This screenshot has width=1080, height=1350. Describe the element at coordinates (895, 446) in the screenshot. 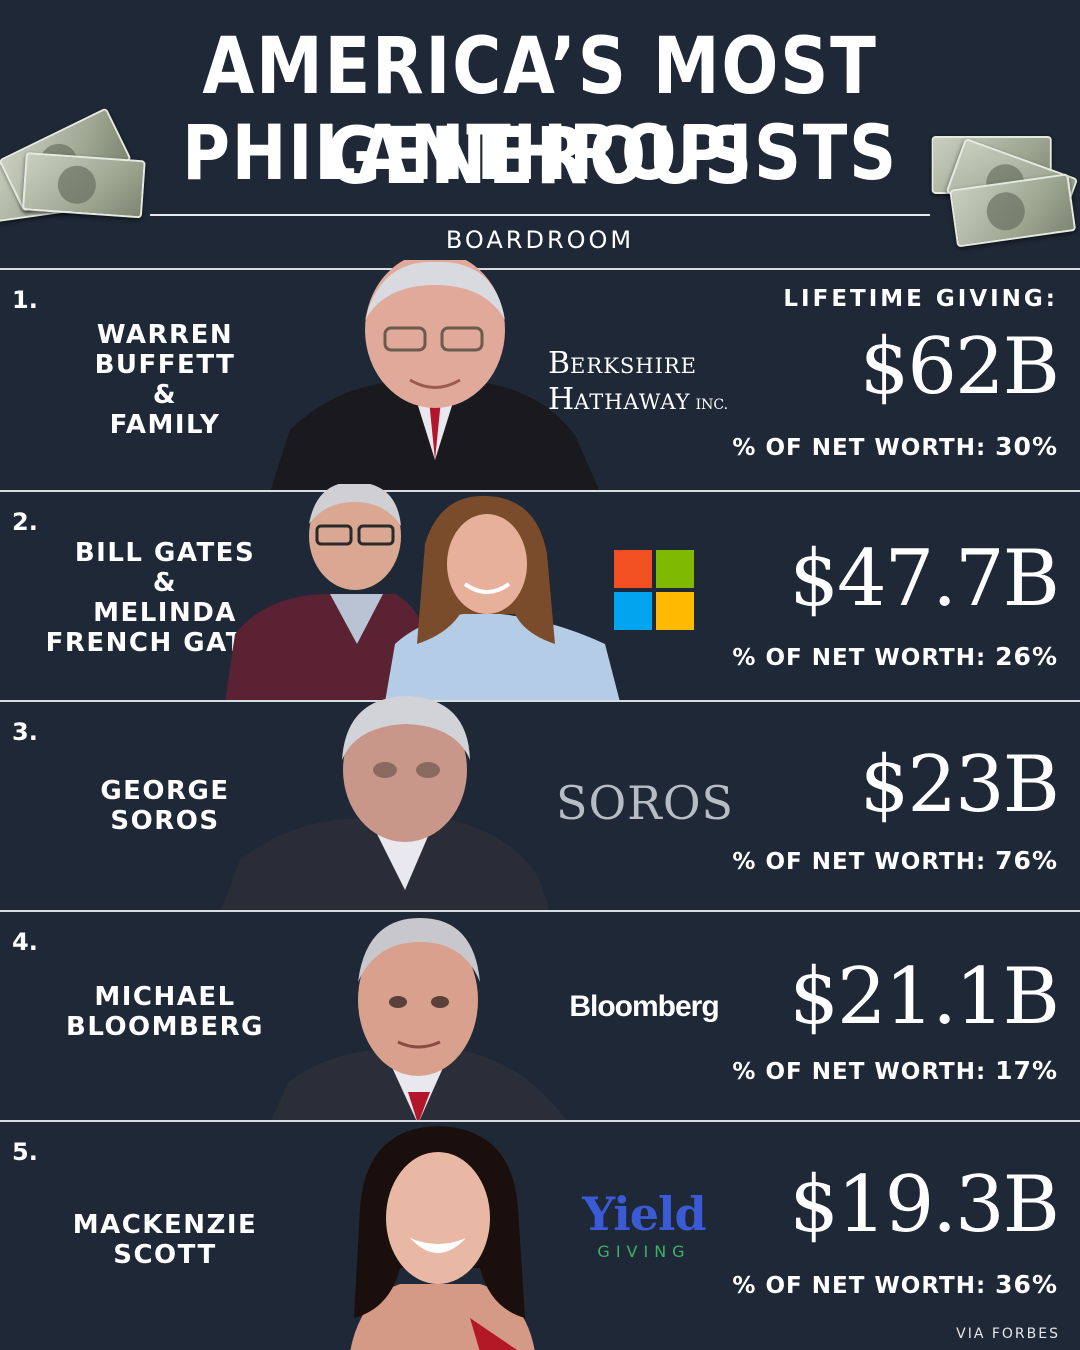

I see `net-worth-percent: % OF NET WORTH: 30%` at that location.